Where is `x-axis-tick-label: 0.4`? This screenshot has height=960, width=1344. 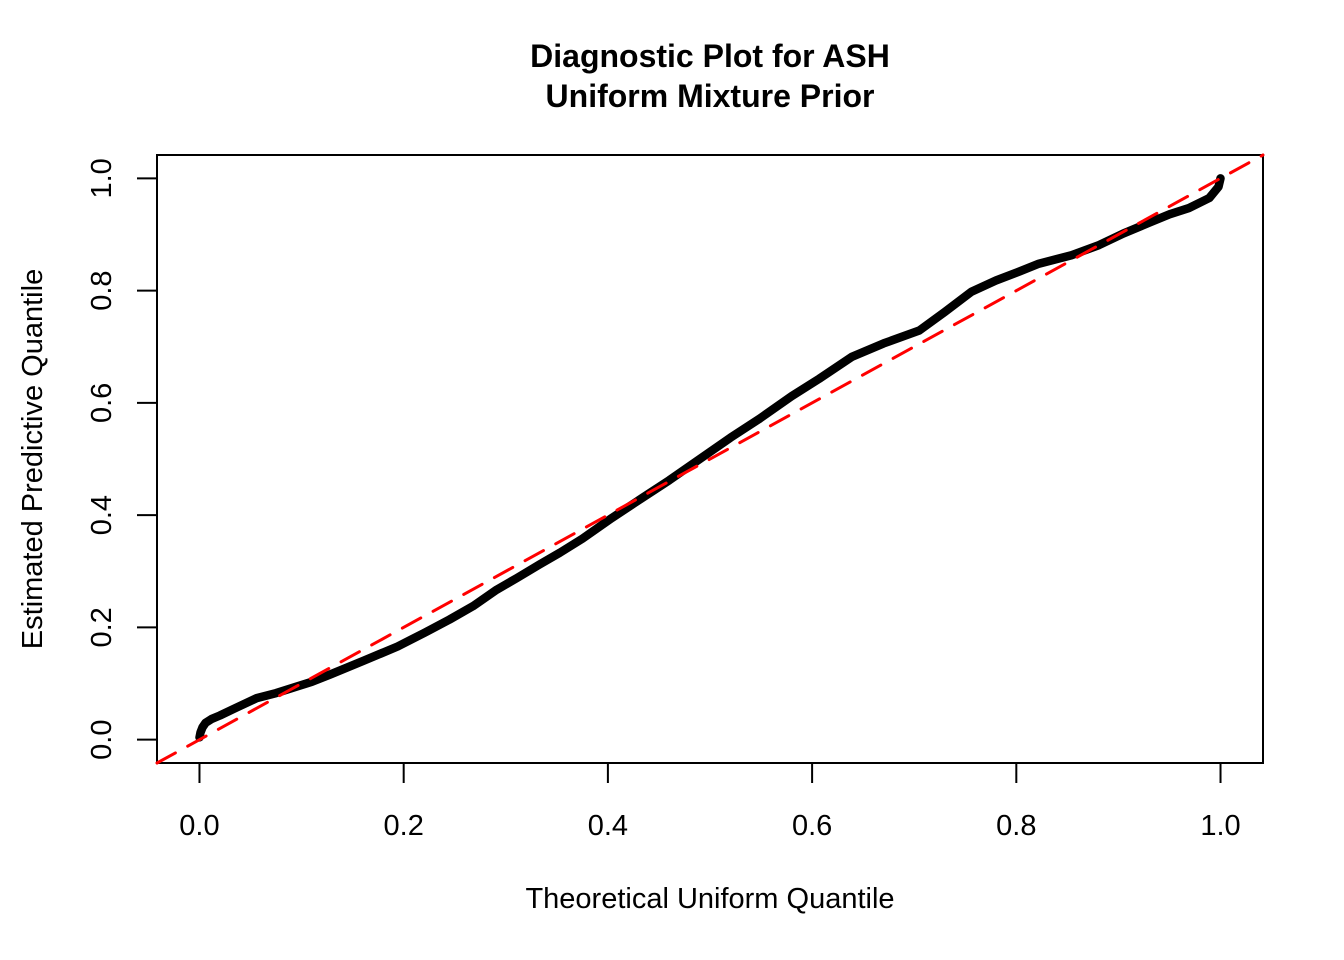 x-axis-tick-label: 0.4 is located at coordinates (608, 826).